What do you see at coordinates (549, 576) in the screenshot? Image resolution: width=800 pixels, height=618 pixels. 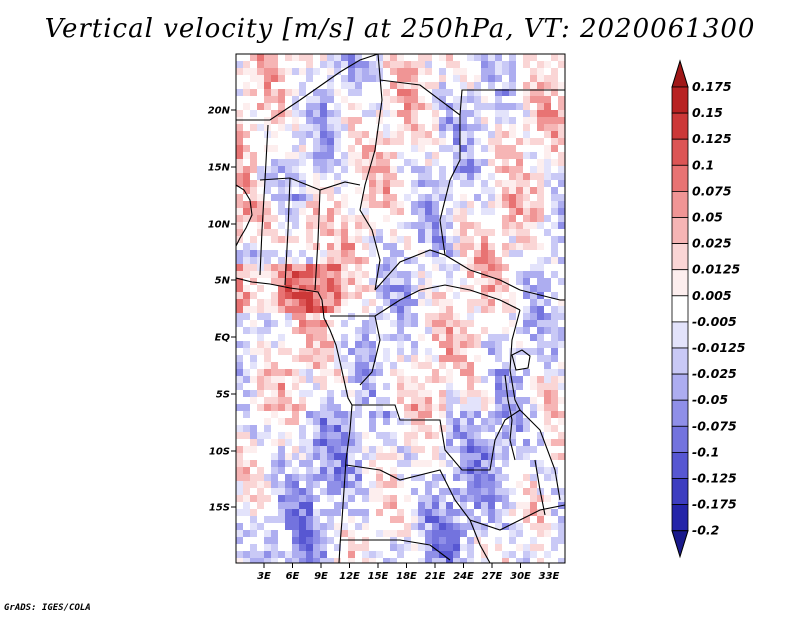 I see `lon-label: 33E` at bounding box center [549, 576].